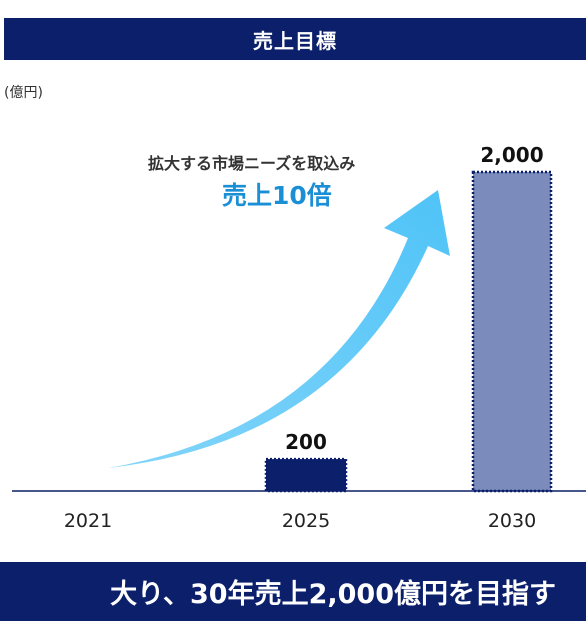  I want to click on x-tick-2021: 2021, so click(88, 521).